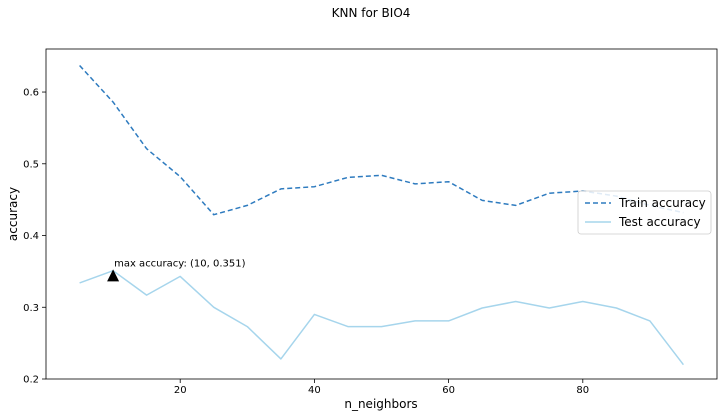  What do you see at coordinates (31, 93) in the screenshot?
I see `y-tick-label: 0.6` at bounding box center [31, 93].